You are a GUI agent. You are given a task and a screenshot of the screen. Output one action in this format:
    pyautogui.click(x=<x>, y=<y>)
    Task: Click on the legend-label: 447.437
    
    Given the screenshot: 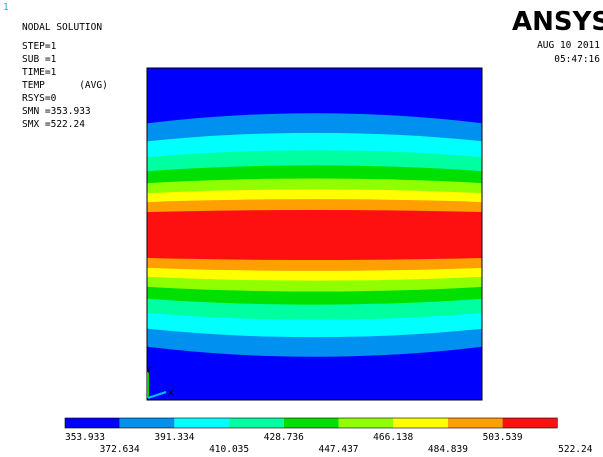 What is the action you would take?
    pyautogui.click(x=338, y=449)
    